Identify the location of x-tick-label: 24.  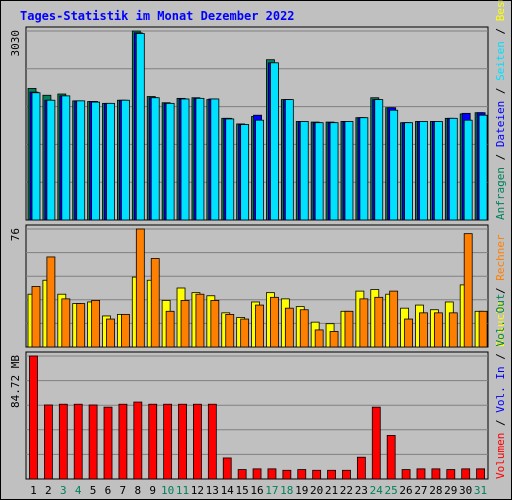
(377, 490).